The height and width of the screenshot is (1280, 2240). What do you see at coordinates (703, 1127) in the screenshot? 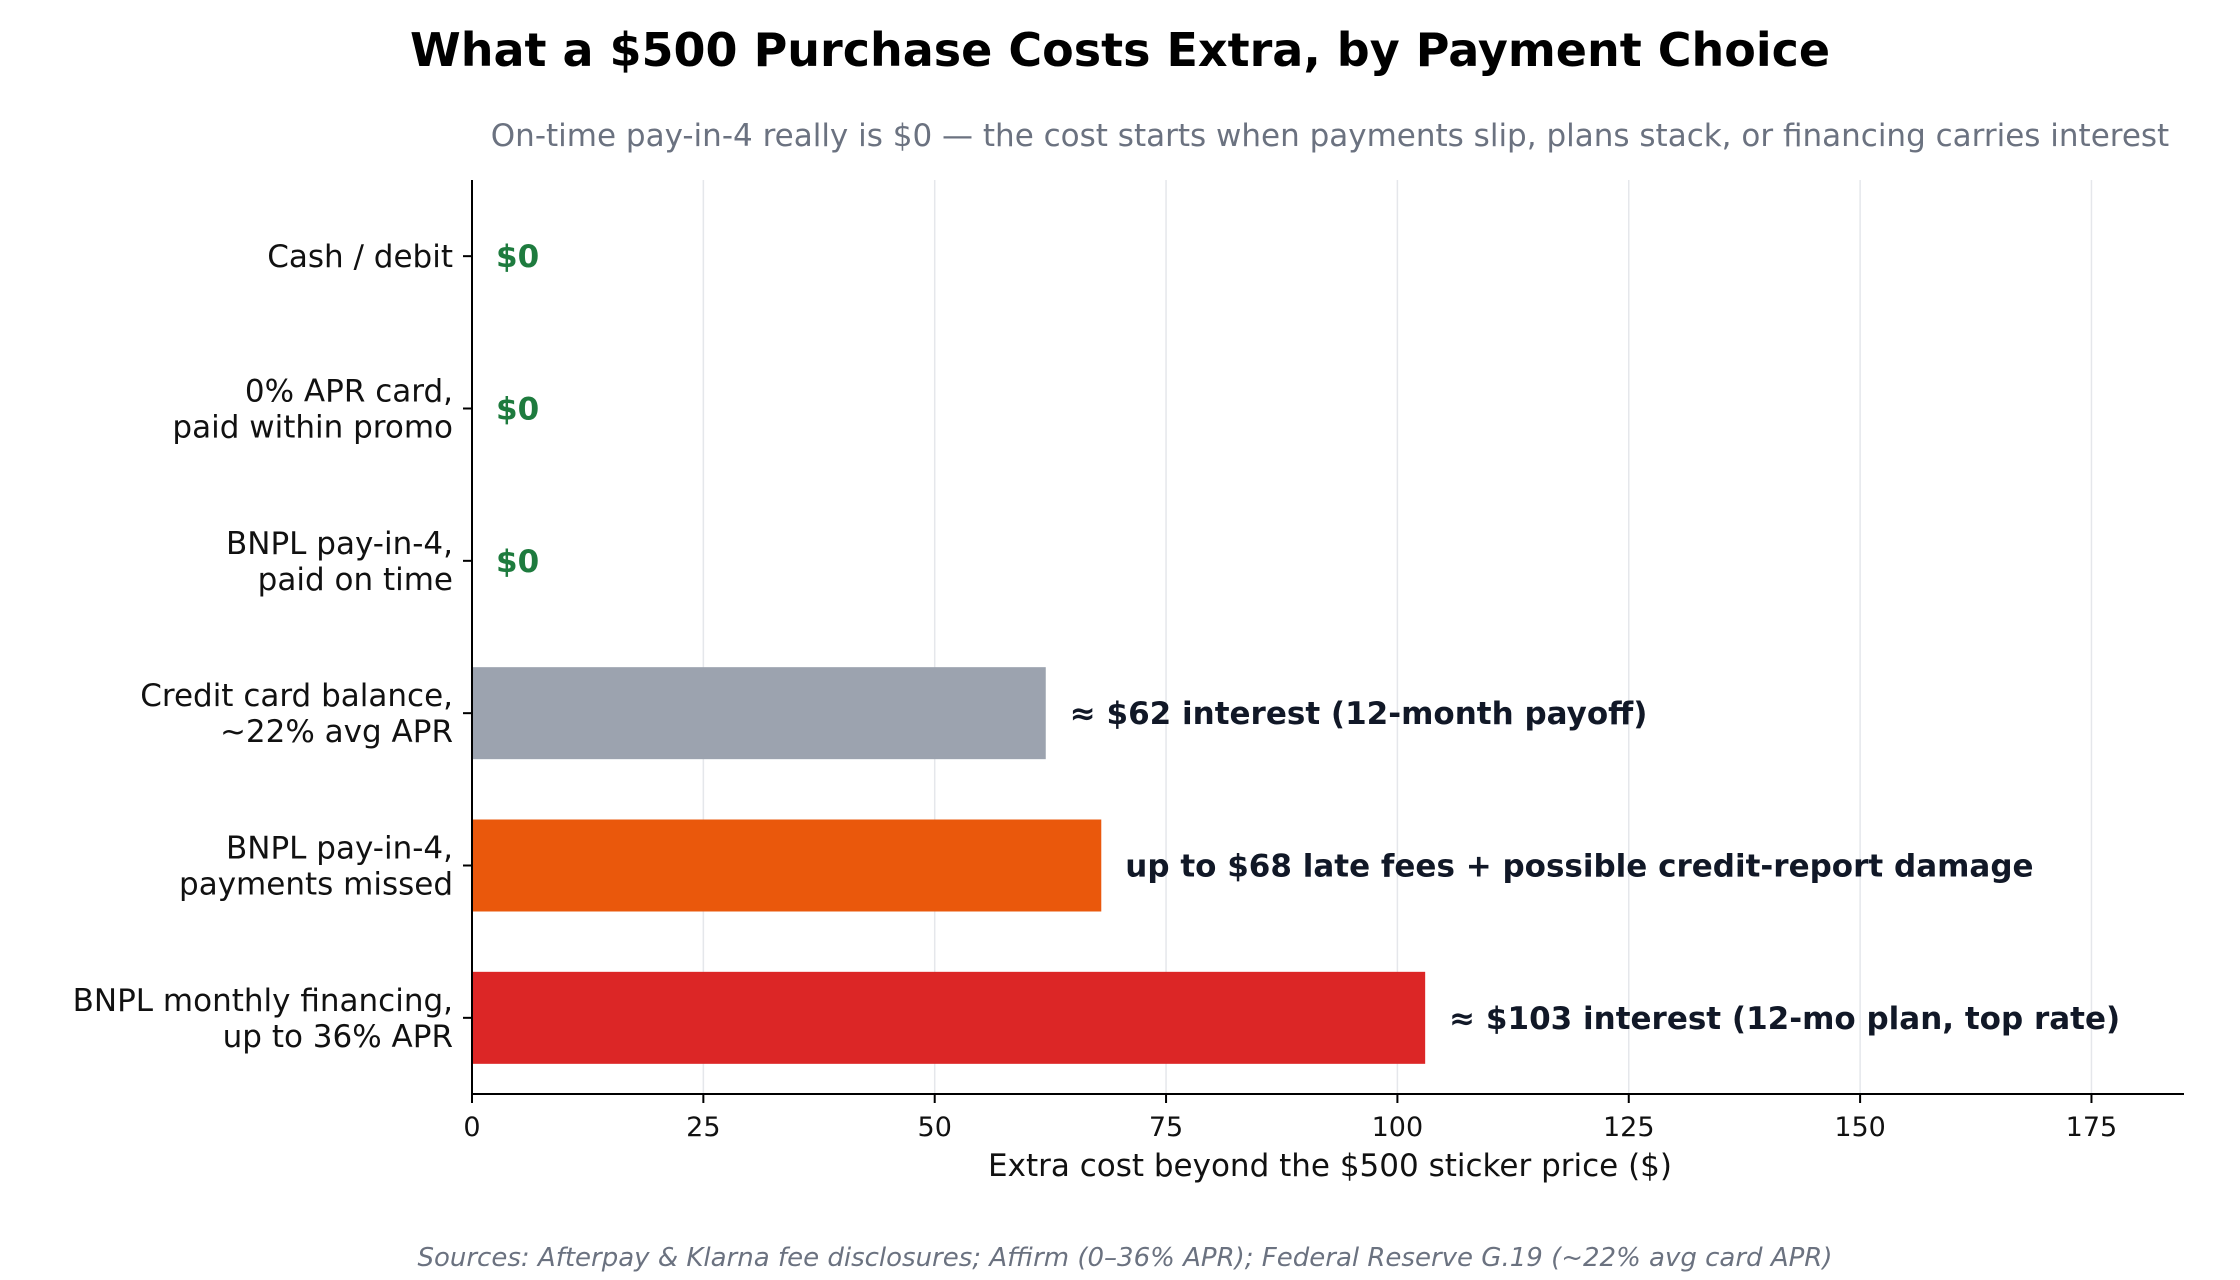
I see `x-tick-label-1: 25` at bounding box center [703, 1127].